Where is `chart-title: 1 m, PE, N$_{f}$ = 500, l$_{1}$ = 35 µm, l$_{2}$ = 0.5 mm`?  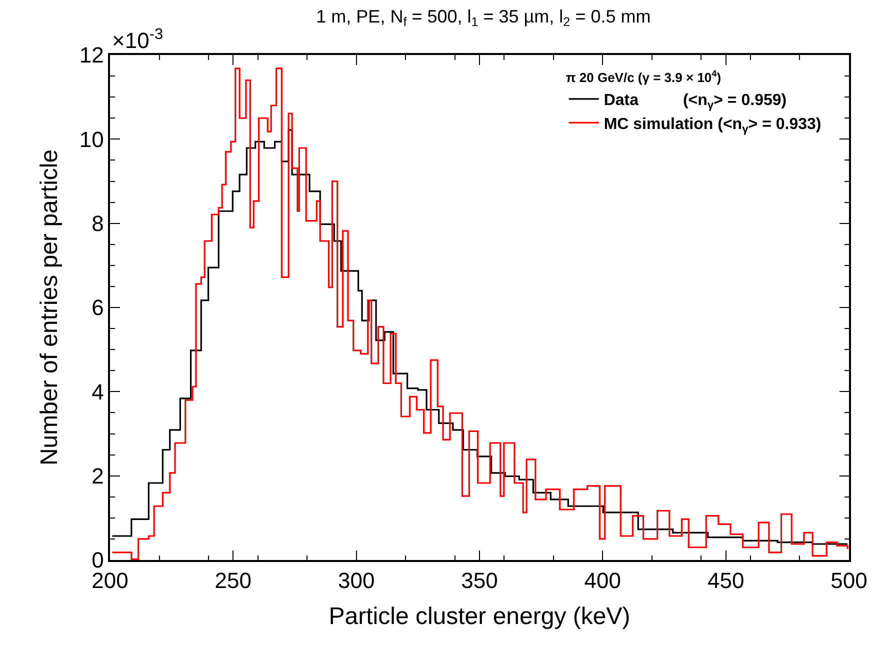
chart-title: 1 m, PE, N$_{f}$ = 500, l$_{1}$ = 35 µm, l$_{2}$ = 0.5 mm is located at coordinates (483, 18).